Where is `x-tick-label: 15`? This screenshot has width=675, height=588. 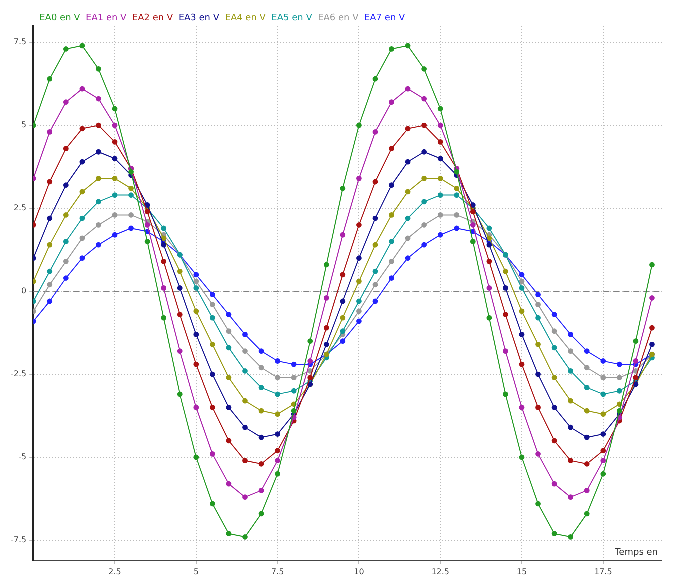
x-tick-label: 15 is located at coordinates (522, 571).